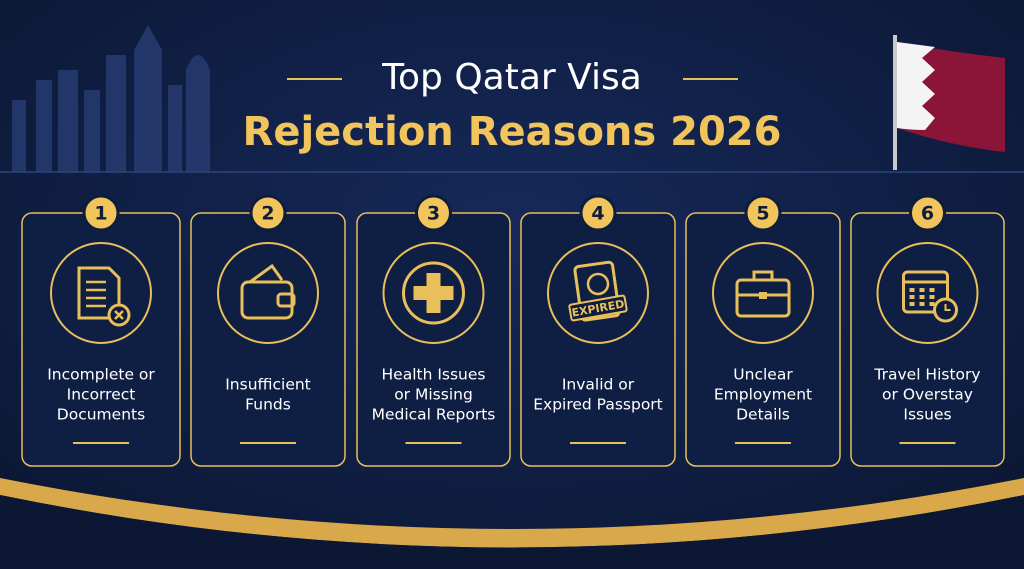  Describe the element at coordinates (101, 395) in the screenshot. I see `card-label: Incorrect` at that location.